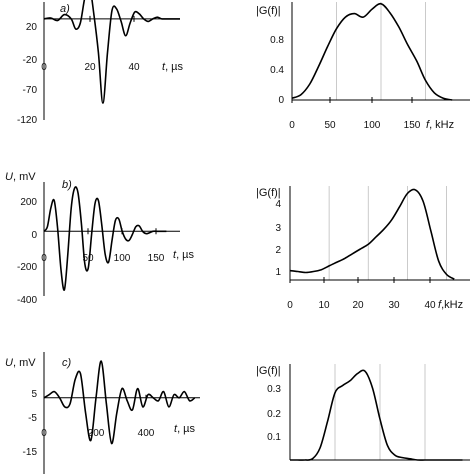 The width and height of the screenshot is (474, 474). What do you see at coordinates (28, 202) in the screenshot?
I see `y-tick-label: 200` at bounding box center [28, 202].